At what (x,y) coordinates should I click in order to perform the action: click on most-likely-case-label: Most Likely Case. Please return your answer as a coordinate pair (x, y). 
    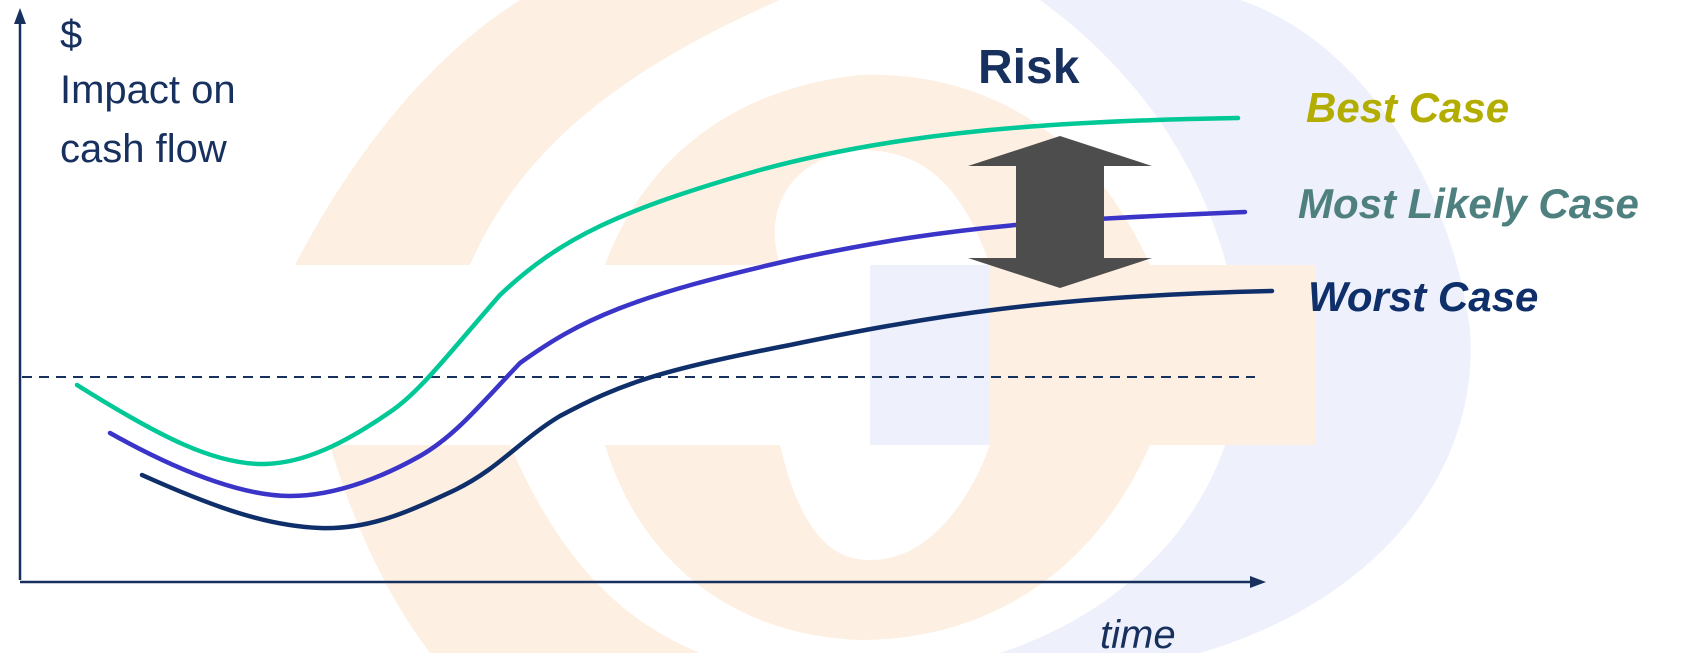
    Looking at the image, I should click on (1468, 203).